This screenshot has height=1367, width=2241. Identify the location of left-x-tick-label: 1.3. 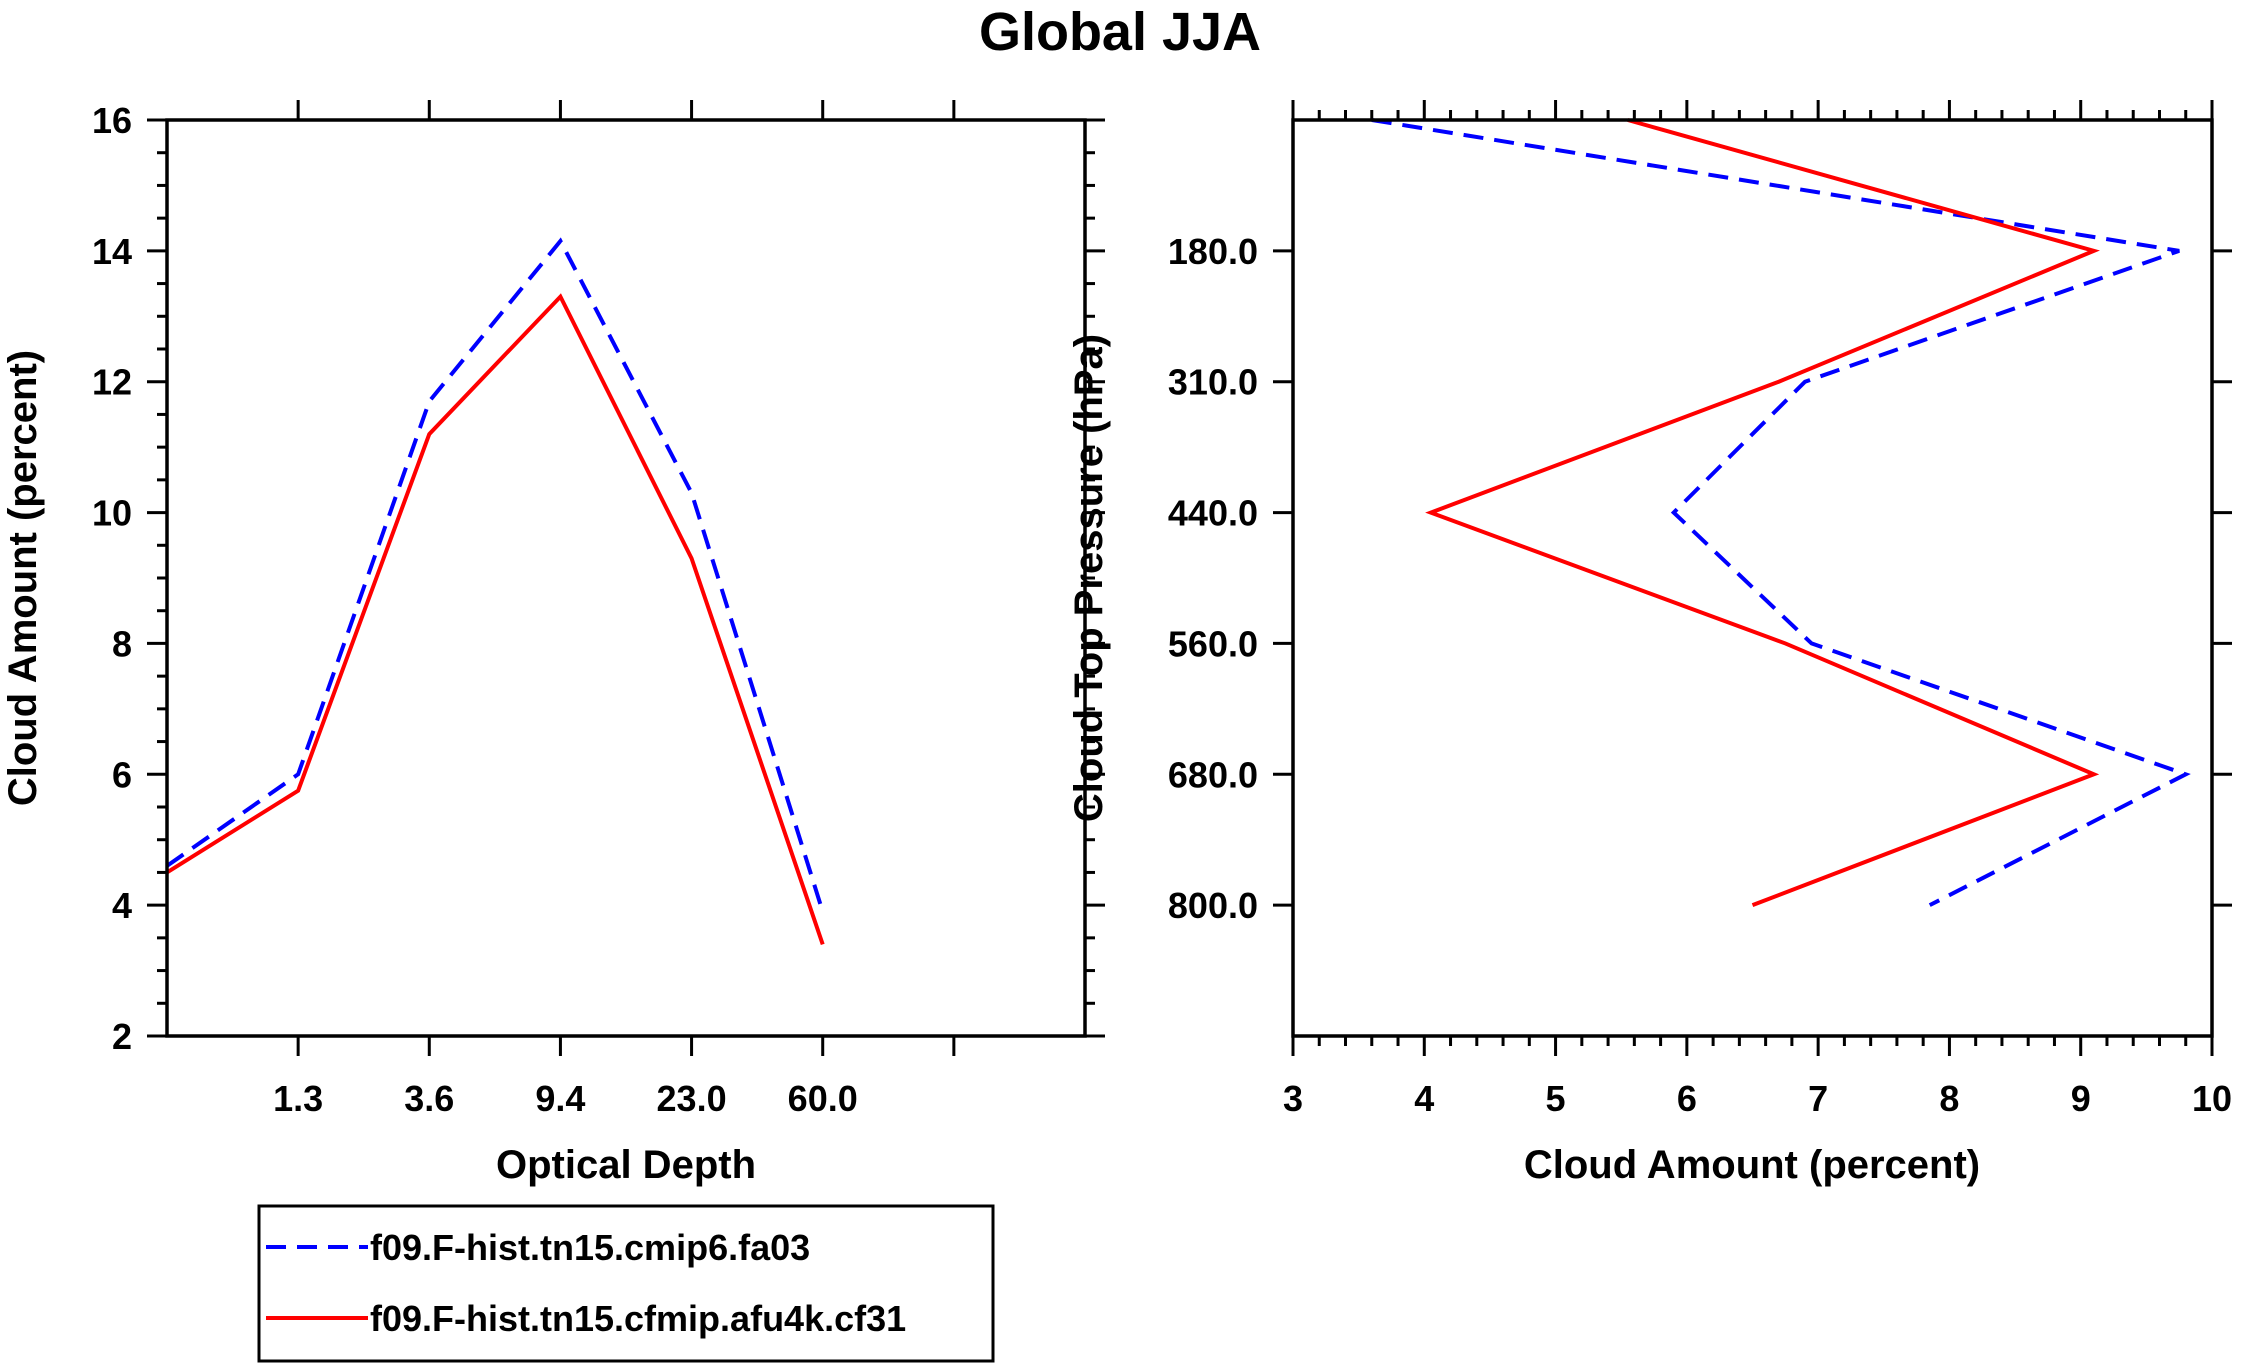
(298, 1098).